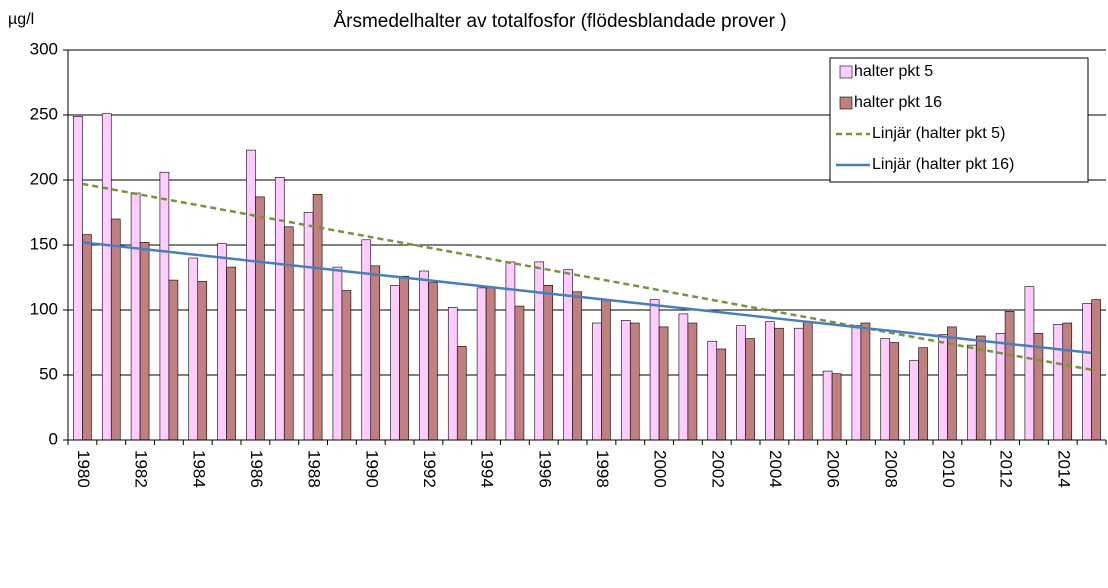 The height and width of the screenshot is (588, 1108). I want to click on legend-box, so click(959, 120).